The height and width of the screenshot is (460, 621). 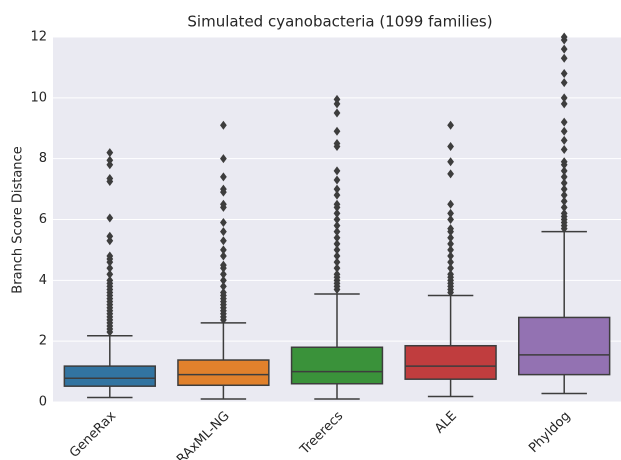 What do you see at coordinates (43, 219) in the screenshot?
I see `y-tick-label: 6` at bounding box center [43, 219].